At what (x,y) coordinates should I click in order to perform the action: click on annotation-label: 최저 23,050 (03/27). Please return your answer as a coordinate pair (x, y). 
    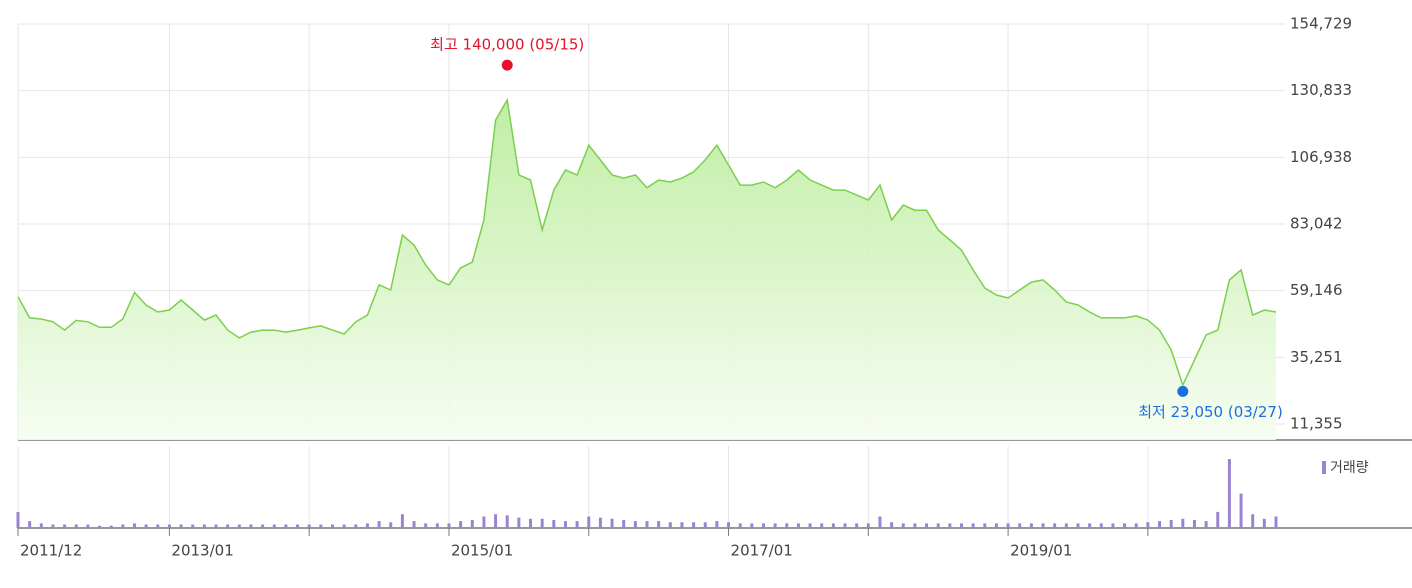
    Looking at the image, I should click on (1210, 412).